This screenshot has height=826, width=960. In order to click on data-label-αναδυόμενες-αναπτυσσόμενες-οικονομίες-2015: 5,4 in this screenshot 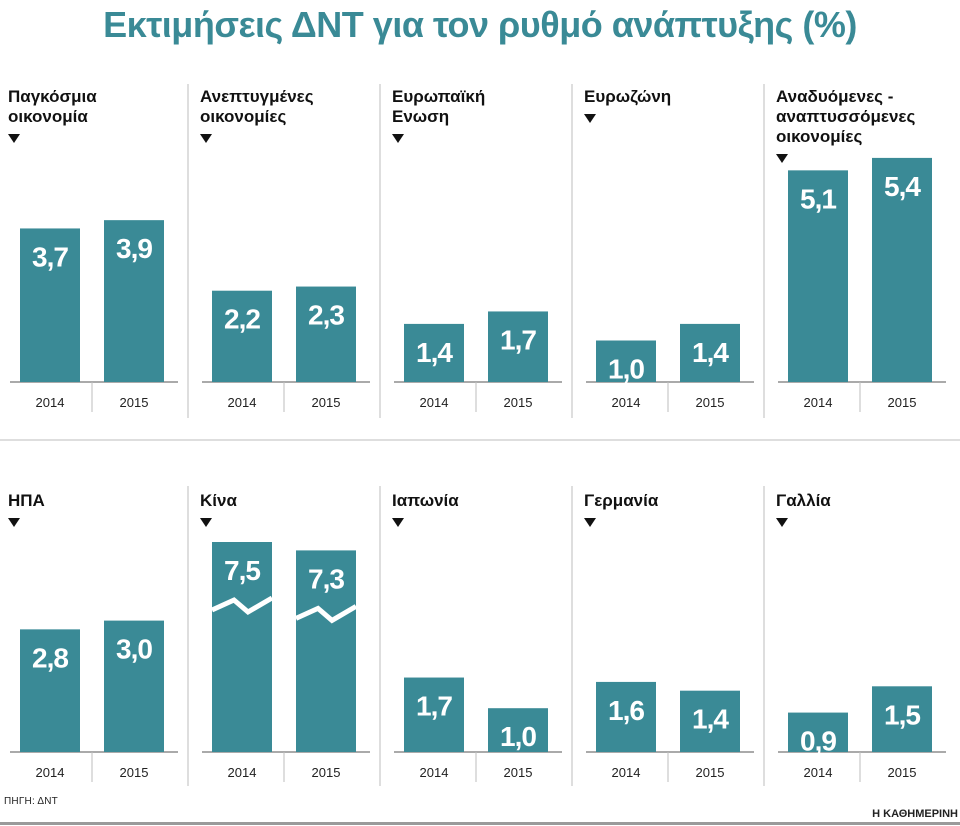, I will do `click(902, 186)`.